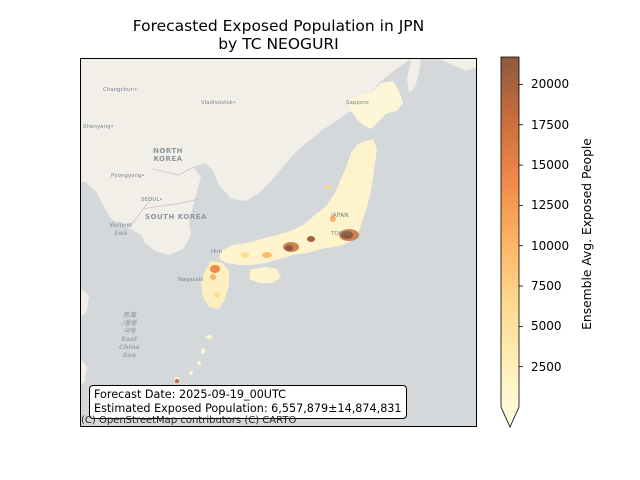 Image resolution: width=640 pixels, height=480 pixels. I want to click on label-tokyo: TOKYO, so click(340, 234).